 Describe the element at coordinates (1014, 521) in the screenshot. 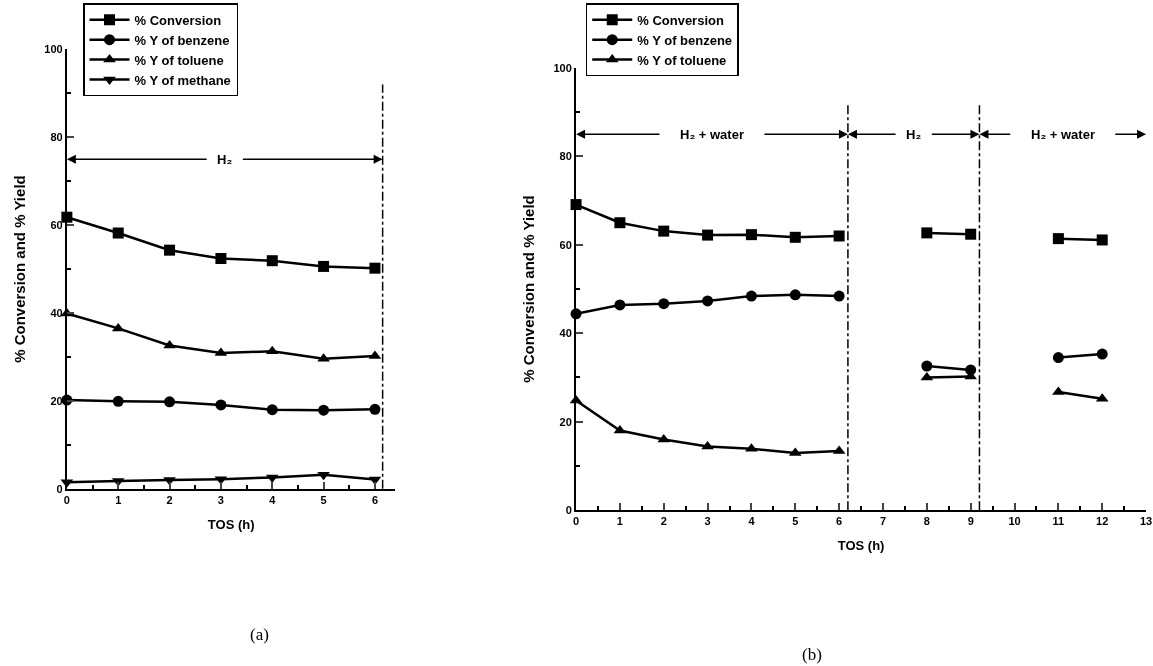

I see `x-tick-label: 10` at that location.